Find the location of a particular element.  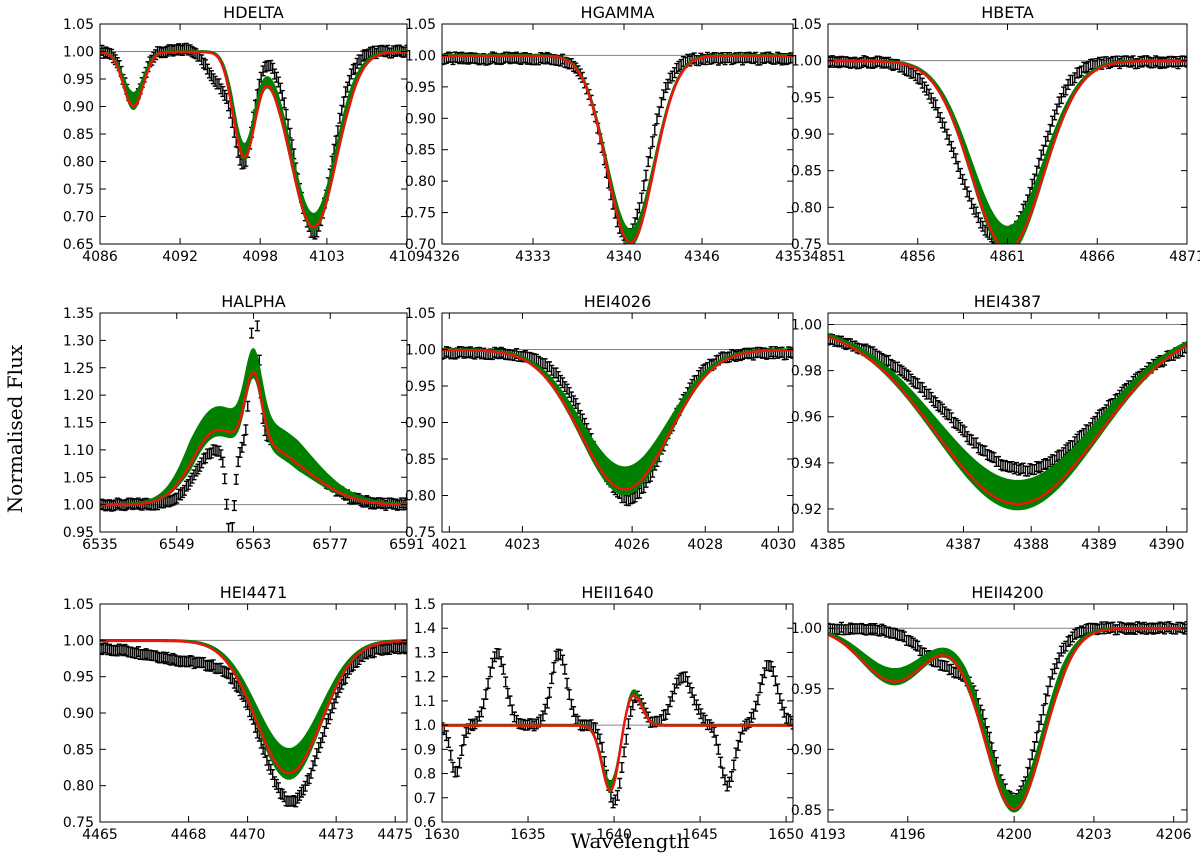

x-tick-label: 4021 is located at coordinates (449, 545).